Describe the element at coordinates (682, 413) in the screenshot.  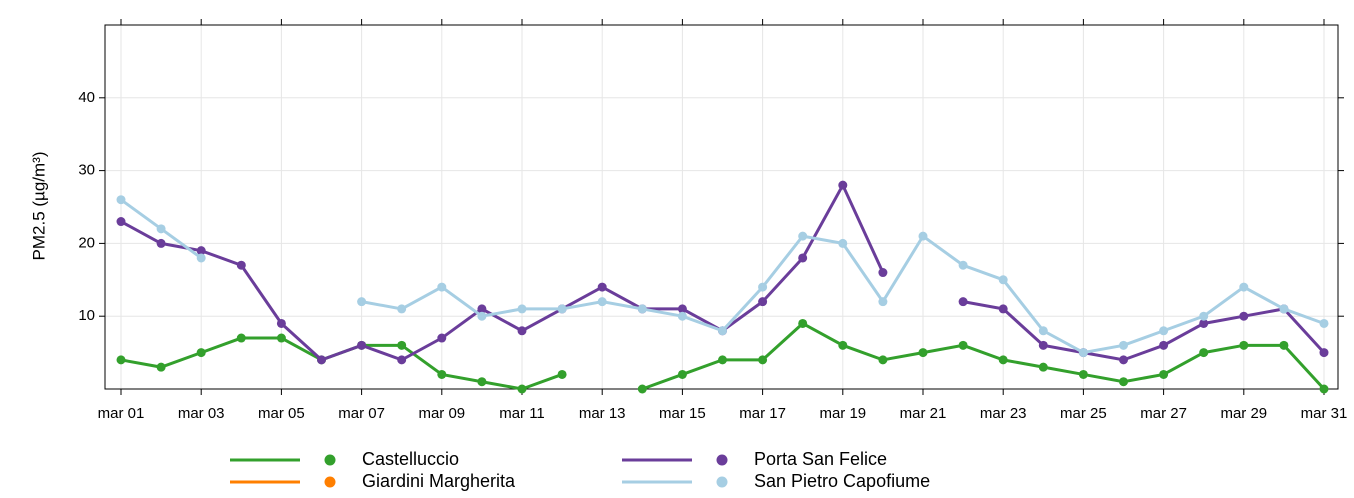
I see `x-tick-label: mar 15` at that location.